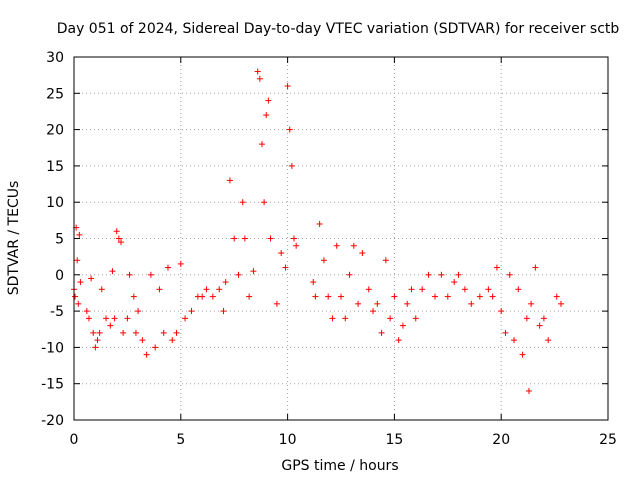 Image resolution: width=640 pixels, height=480 pixels. Describe the element at coordinates (59, 240) in the screenshot. I see `y-tick-label: 5` at that location.